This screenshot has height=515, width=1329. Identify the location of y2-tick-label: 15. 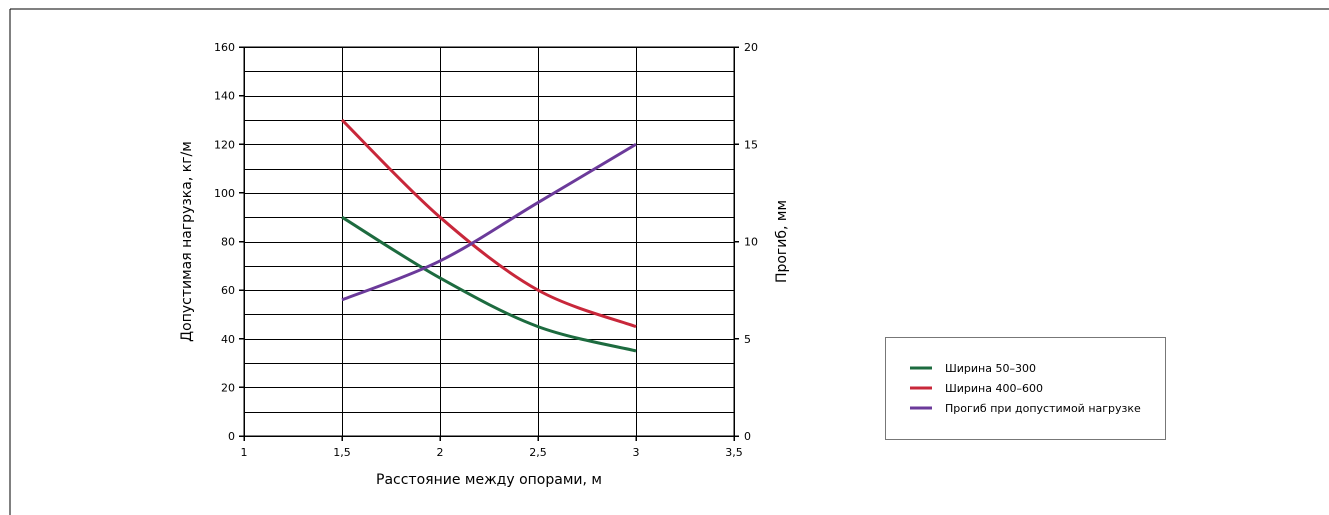
(751, 144).